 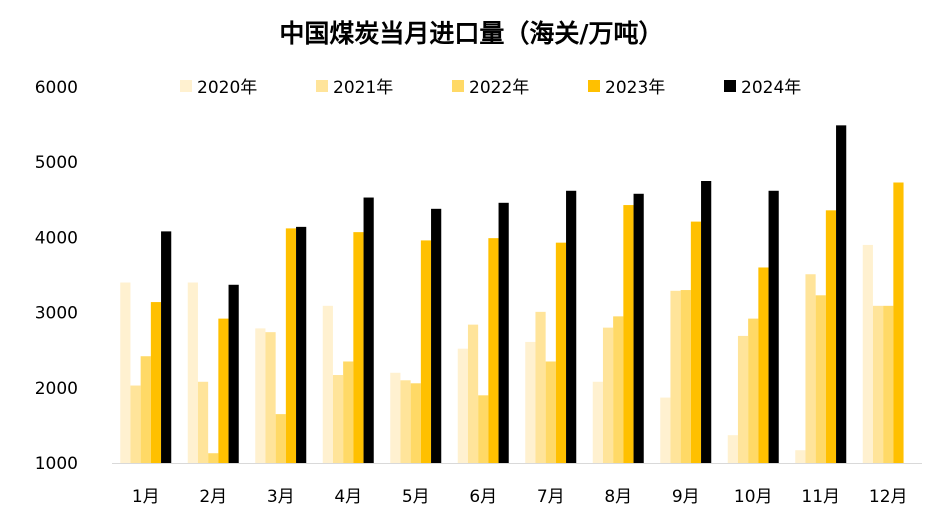 I want to click on y-axis: 1000 2000 3000 4000 5000 6000, so click(x=56, y=276).